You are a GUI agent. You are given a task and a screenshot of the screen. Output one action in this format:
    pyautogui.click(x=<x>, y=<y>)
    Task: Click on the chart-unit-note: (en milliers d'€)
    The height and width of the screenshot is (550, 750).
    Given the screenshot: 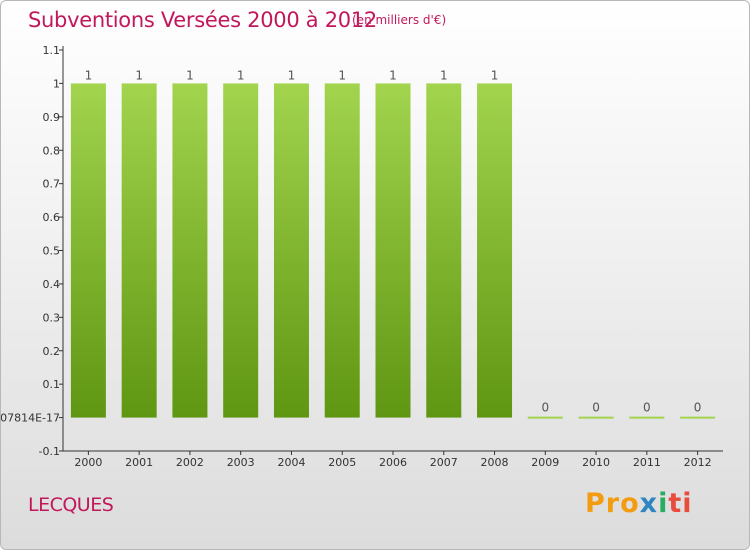 What is the action you would take?
    pyautogui.click(x=399, y=20)
    